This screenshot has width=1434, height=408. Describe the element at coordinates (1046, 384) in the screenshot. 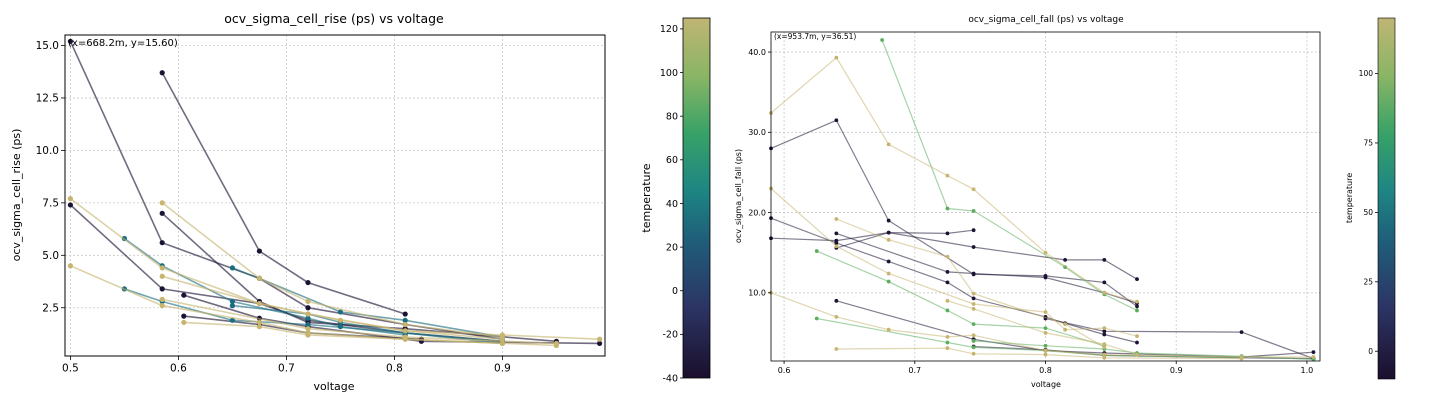

I see `fall-x-axis-label: voltage` at that location.